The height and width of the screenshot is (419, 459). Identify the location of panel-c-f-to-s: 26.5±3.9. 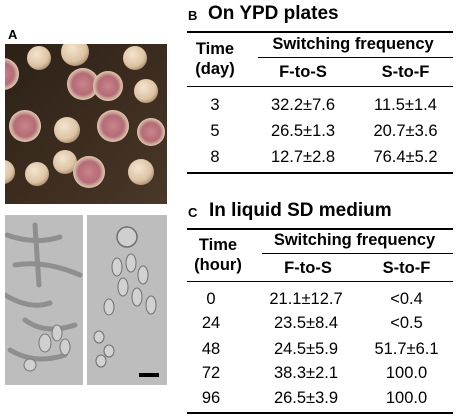
(306, 398).